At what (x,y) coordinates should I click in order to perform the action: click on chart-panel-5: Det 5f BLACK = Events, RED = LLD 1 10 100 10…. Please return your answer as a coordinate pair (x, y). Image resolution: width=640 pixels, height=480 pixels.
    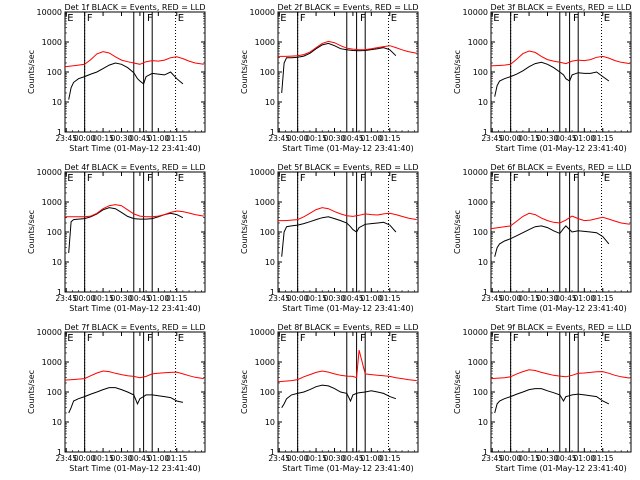
    Looking at the image, I should click on (329, 238).